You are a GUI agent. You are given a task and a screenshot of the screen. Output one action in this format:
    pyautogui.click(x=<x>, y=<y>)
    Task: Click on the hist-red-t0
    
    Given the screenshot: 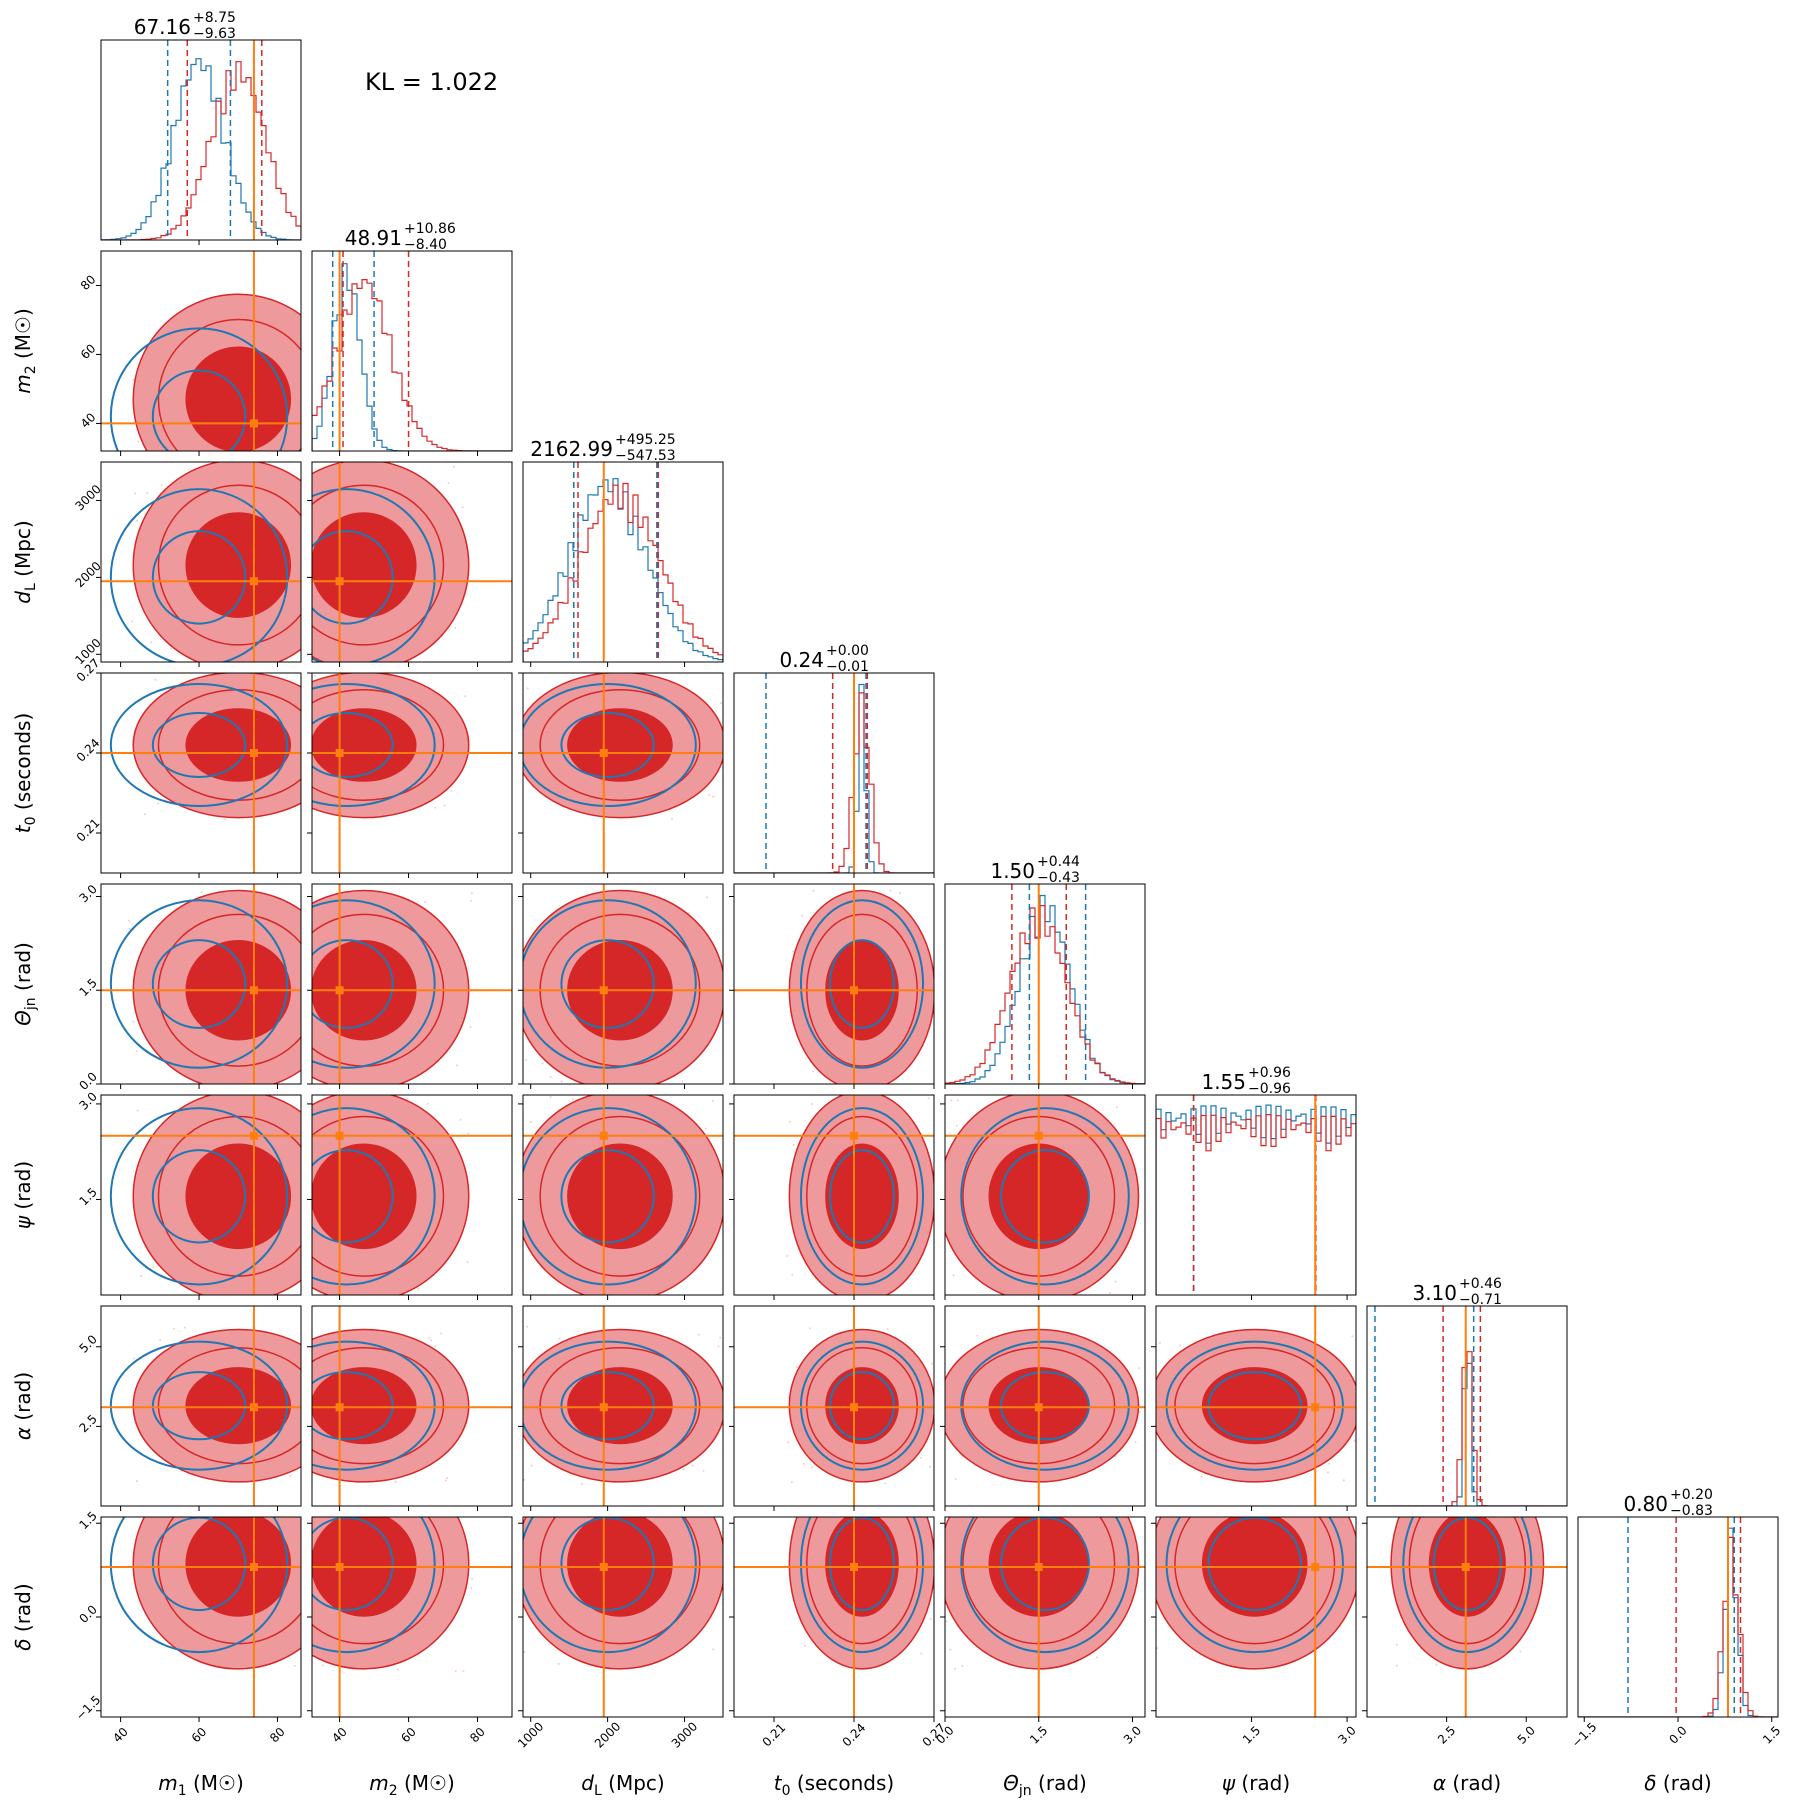 What is the action you would take?
    pyautogui.click(x=834, y=782)
    